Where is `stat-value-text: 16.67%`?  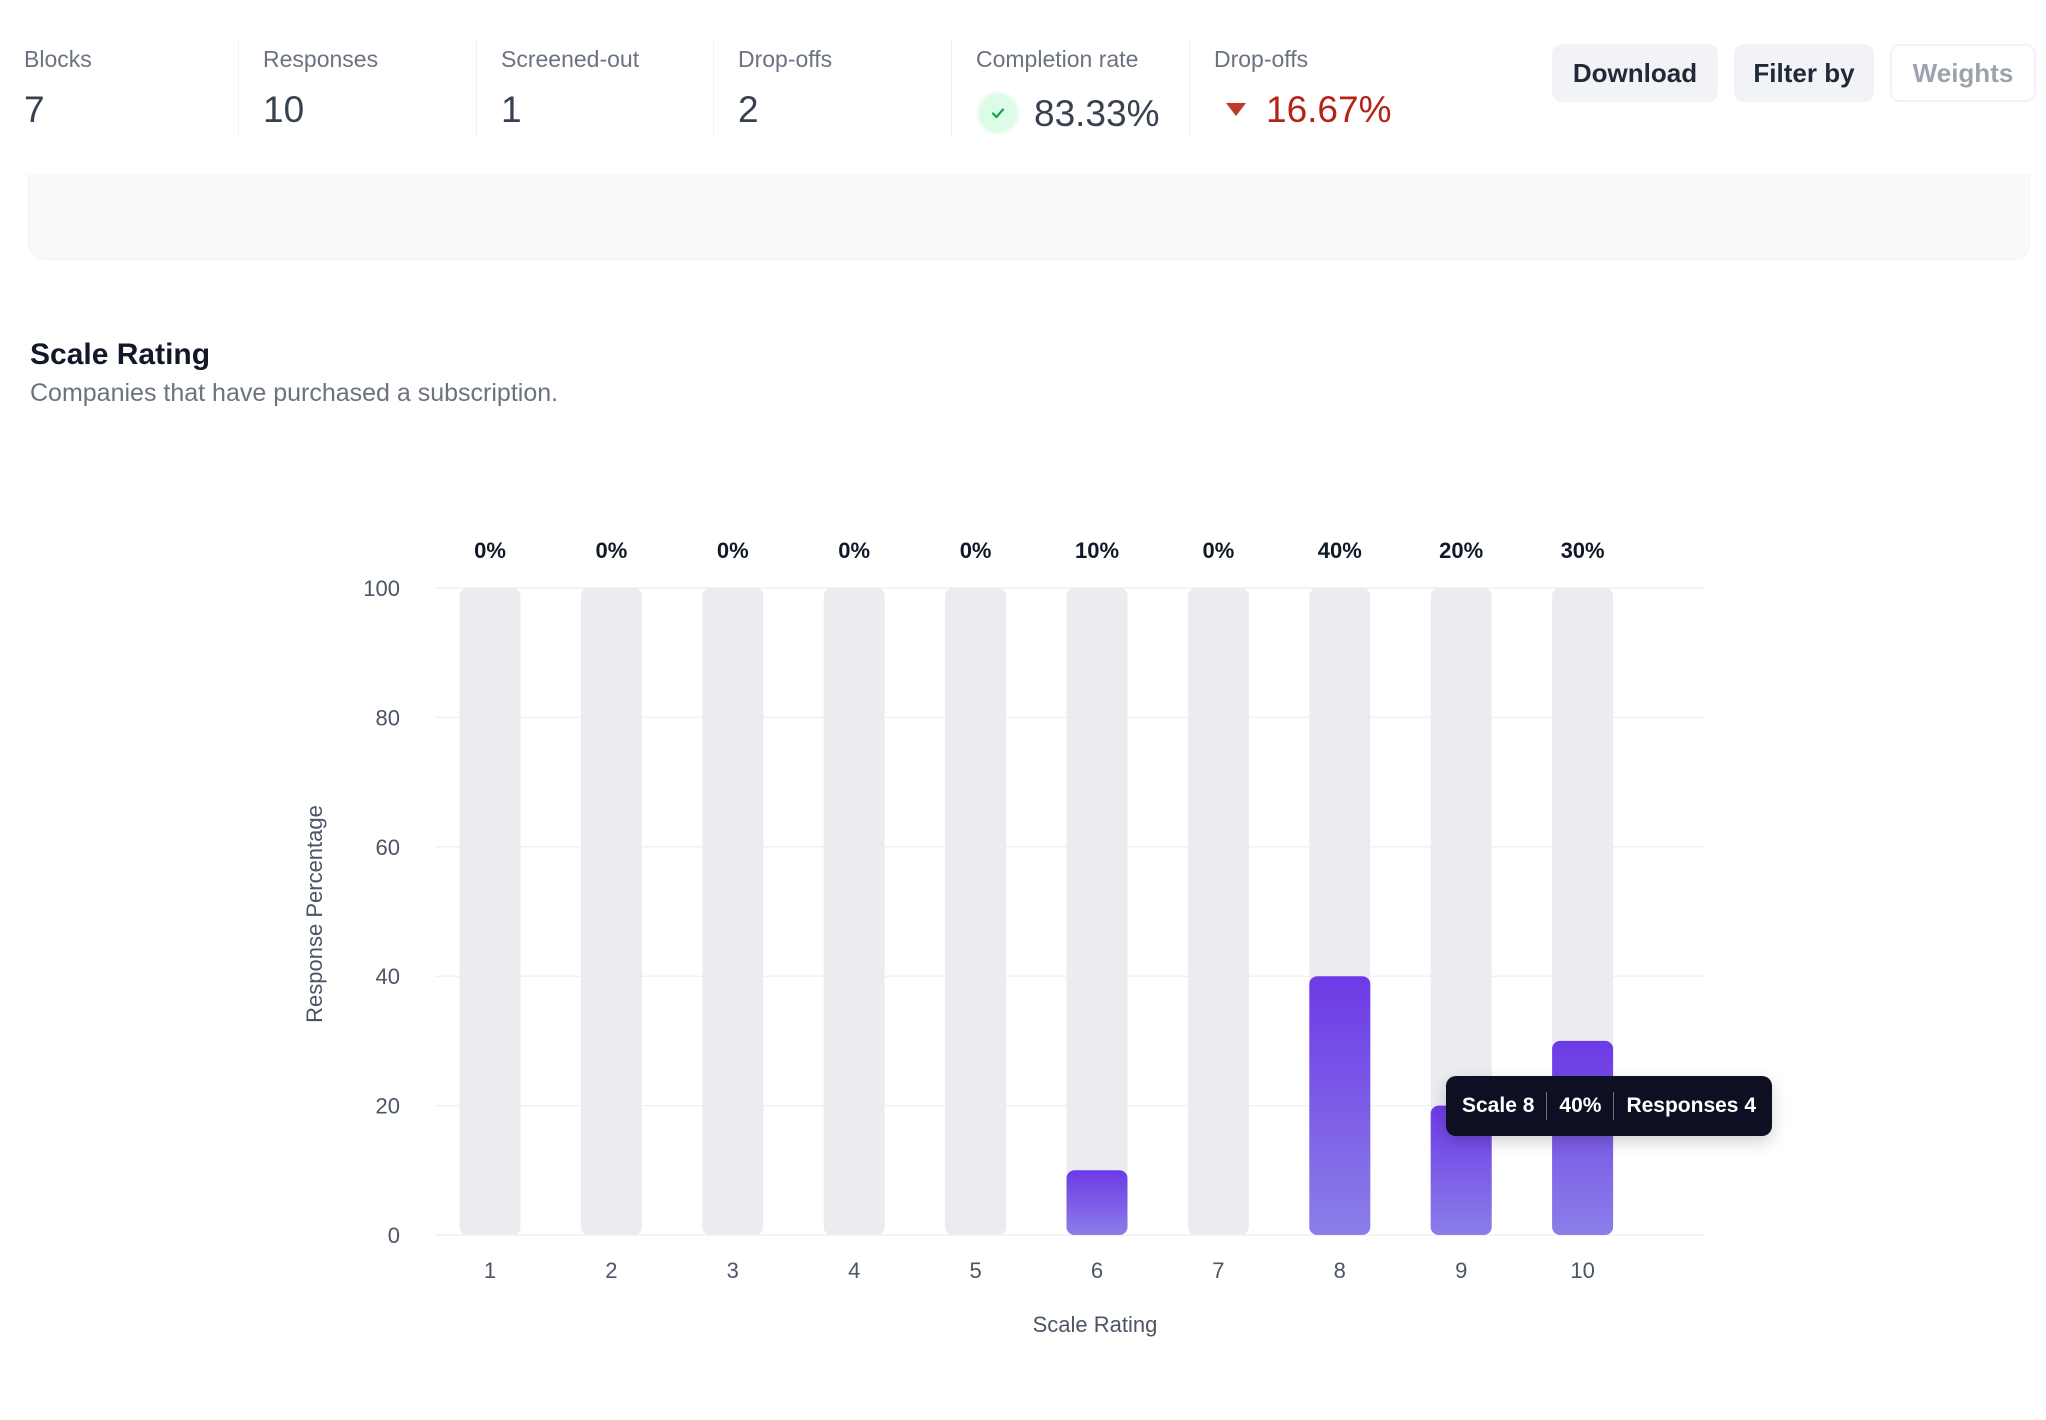
stat-value-text: 16.67% is located at coordinates (1329, 109).